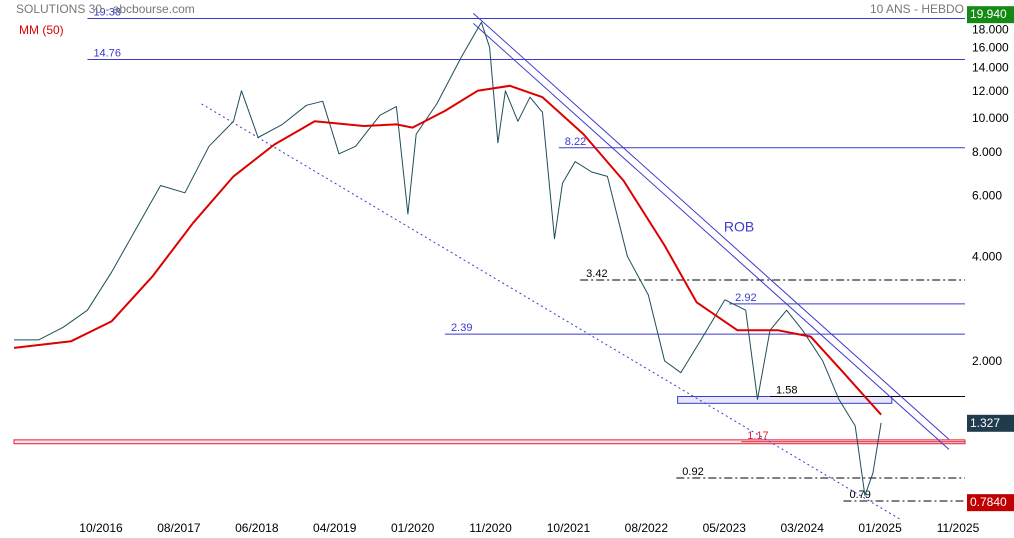 Image resolution: width=1014 pixels, height=538 pixels. Describe the element at coordinates (490, 528) in the screenshot. I see `x-tick-label: 11/2020` at that location.